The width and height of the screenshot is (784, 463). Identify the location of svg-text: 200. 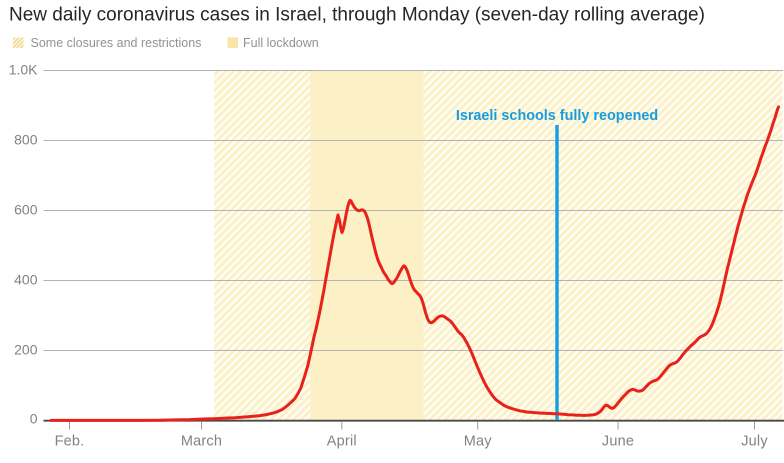
(26, 349).